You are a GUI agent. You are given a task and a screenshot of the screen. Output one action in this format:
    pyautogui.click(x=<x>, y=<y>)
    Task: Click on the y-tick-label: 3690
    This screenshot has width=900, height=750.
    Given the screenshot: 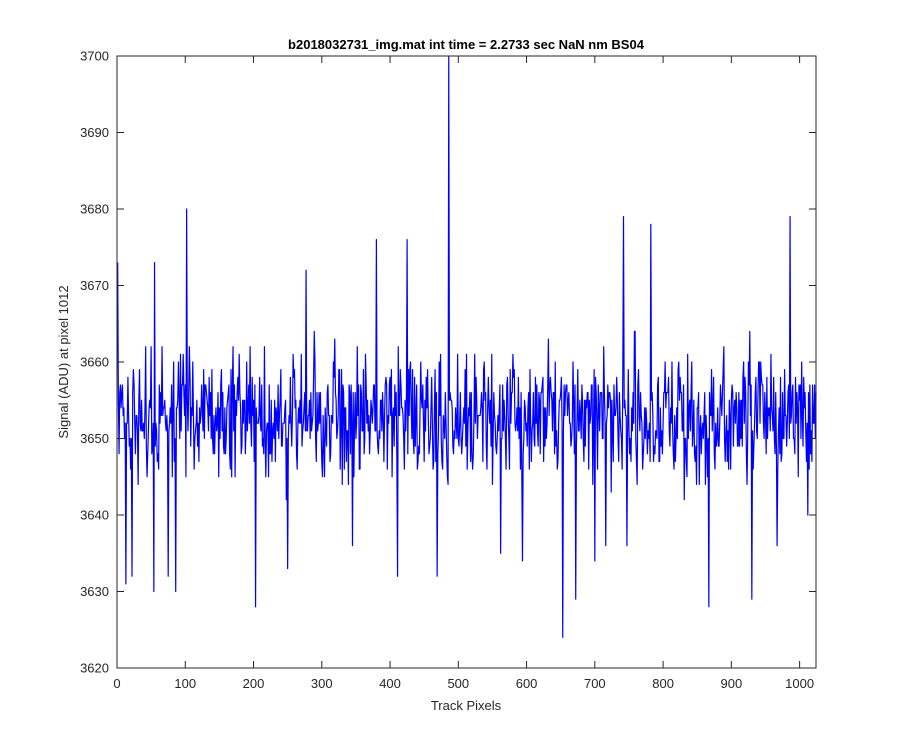 What is the action you would take?
    pyautogui.click(x=94, y=132)
    